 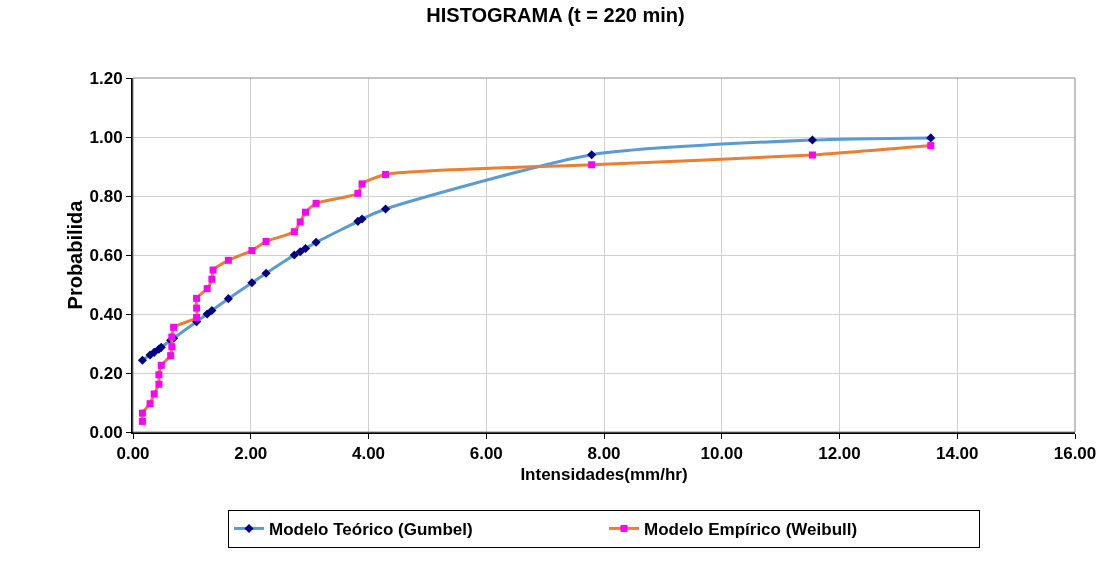 What do you see at coordinates (106, 196) in the screenshot?
I see `y-tick-label: 0.80` at bounding box center [106, 196].